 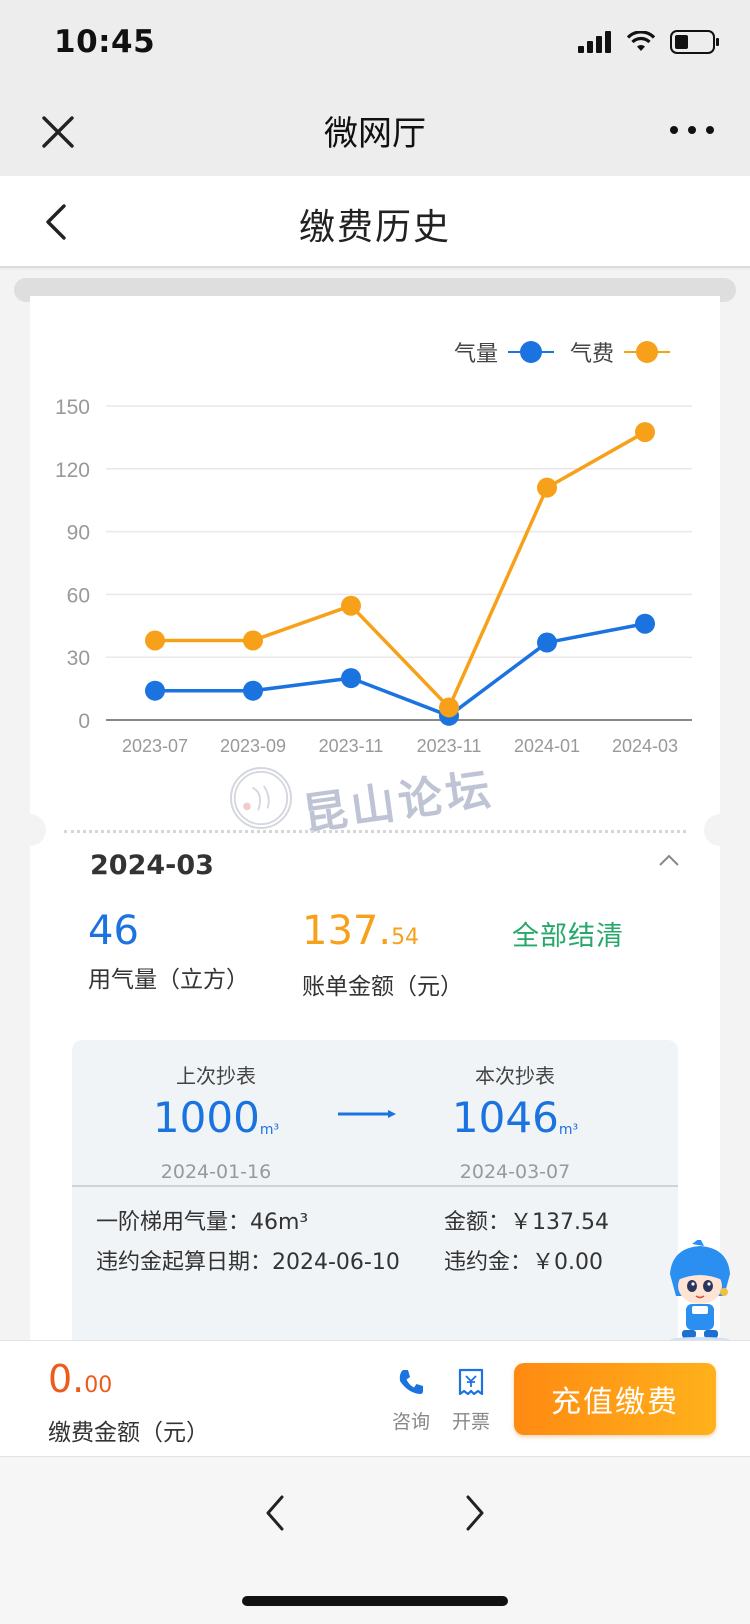 I want to click on status-time: 10:45, so click(x=105, y=42).